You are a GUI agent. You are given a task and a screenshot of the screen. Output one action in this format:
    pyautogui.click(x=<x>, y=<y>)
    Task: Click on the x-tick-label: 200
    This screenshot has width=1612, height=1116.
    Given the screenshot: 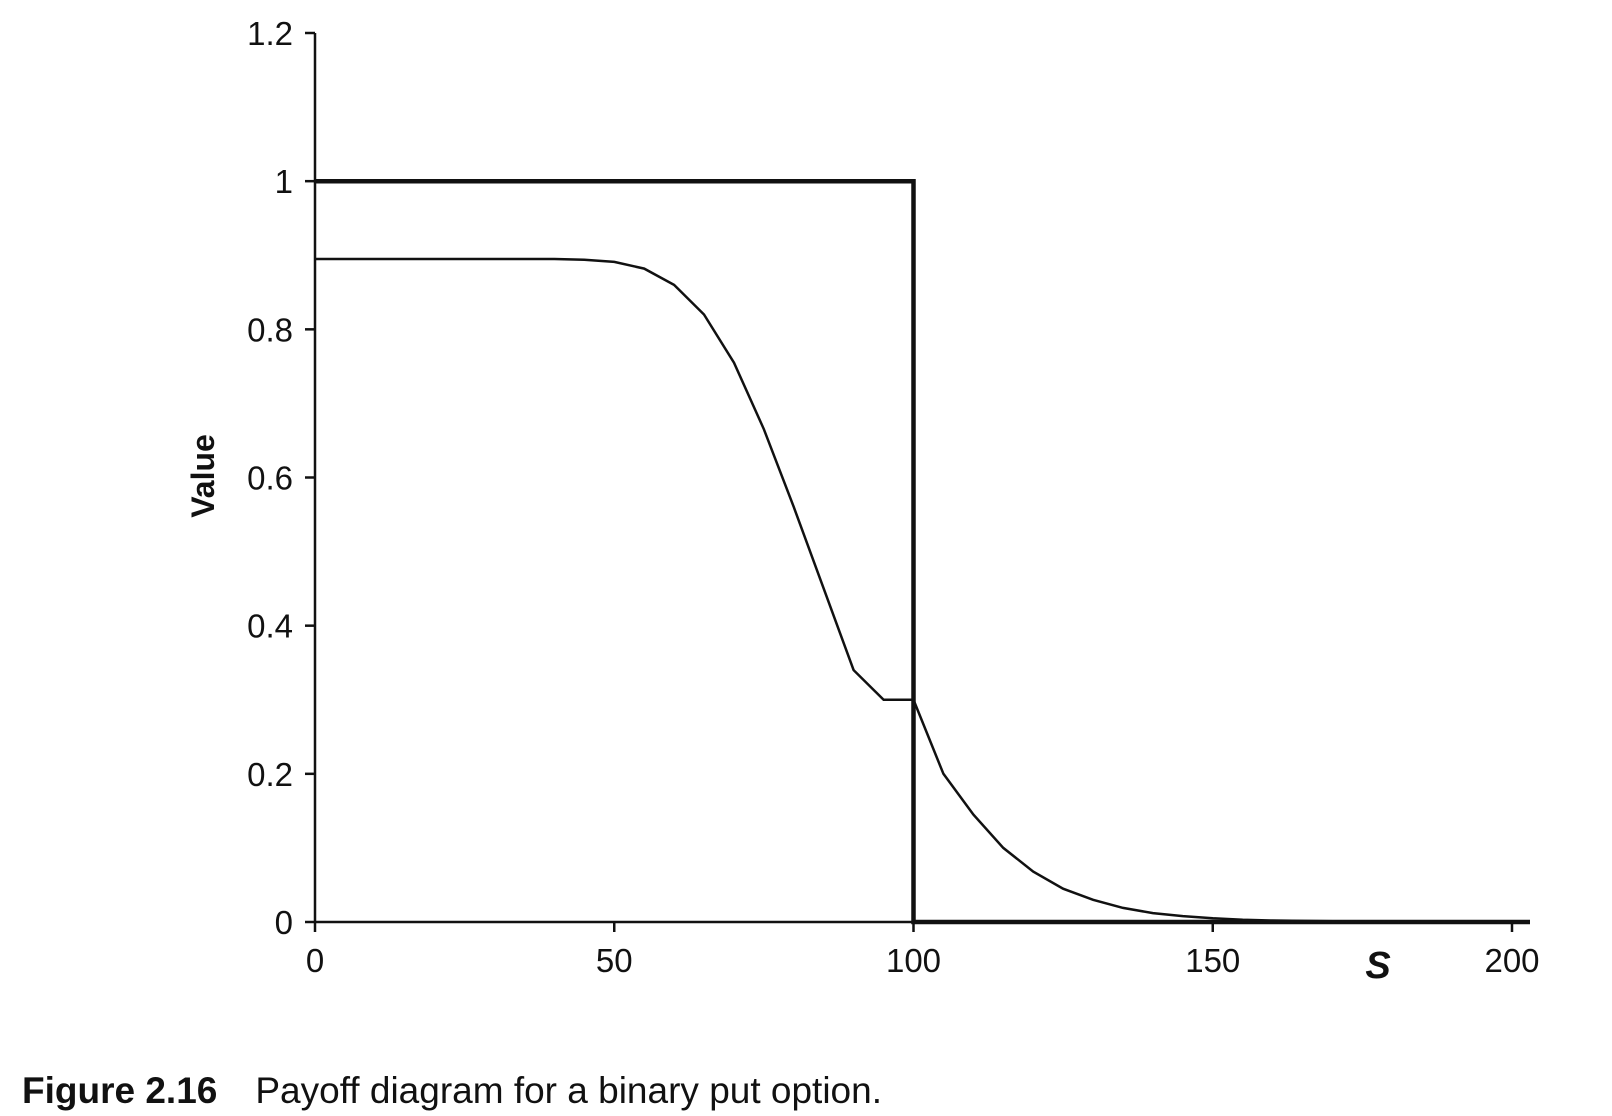 What is the action you would take?
    pyautogui.click(x=1511, y=960)
    